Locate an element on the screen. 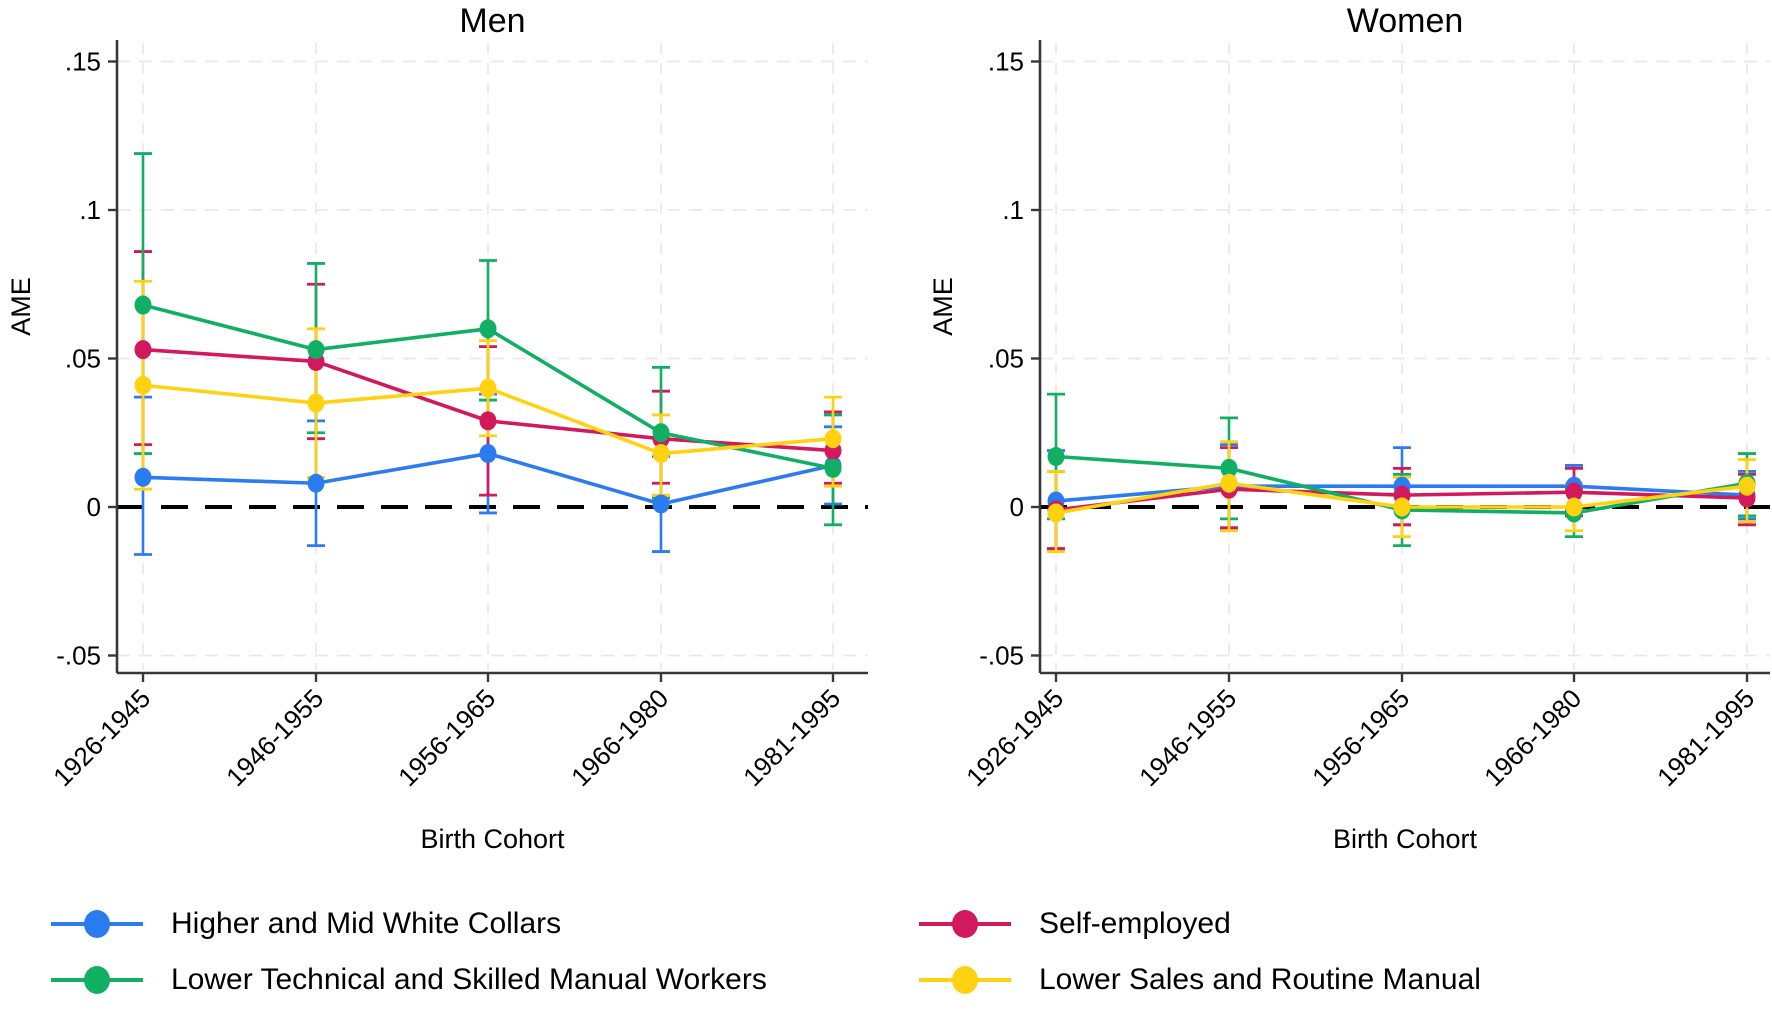  panel-title: Women is located at coordinates (1405, 21).